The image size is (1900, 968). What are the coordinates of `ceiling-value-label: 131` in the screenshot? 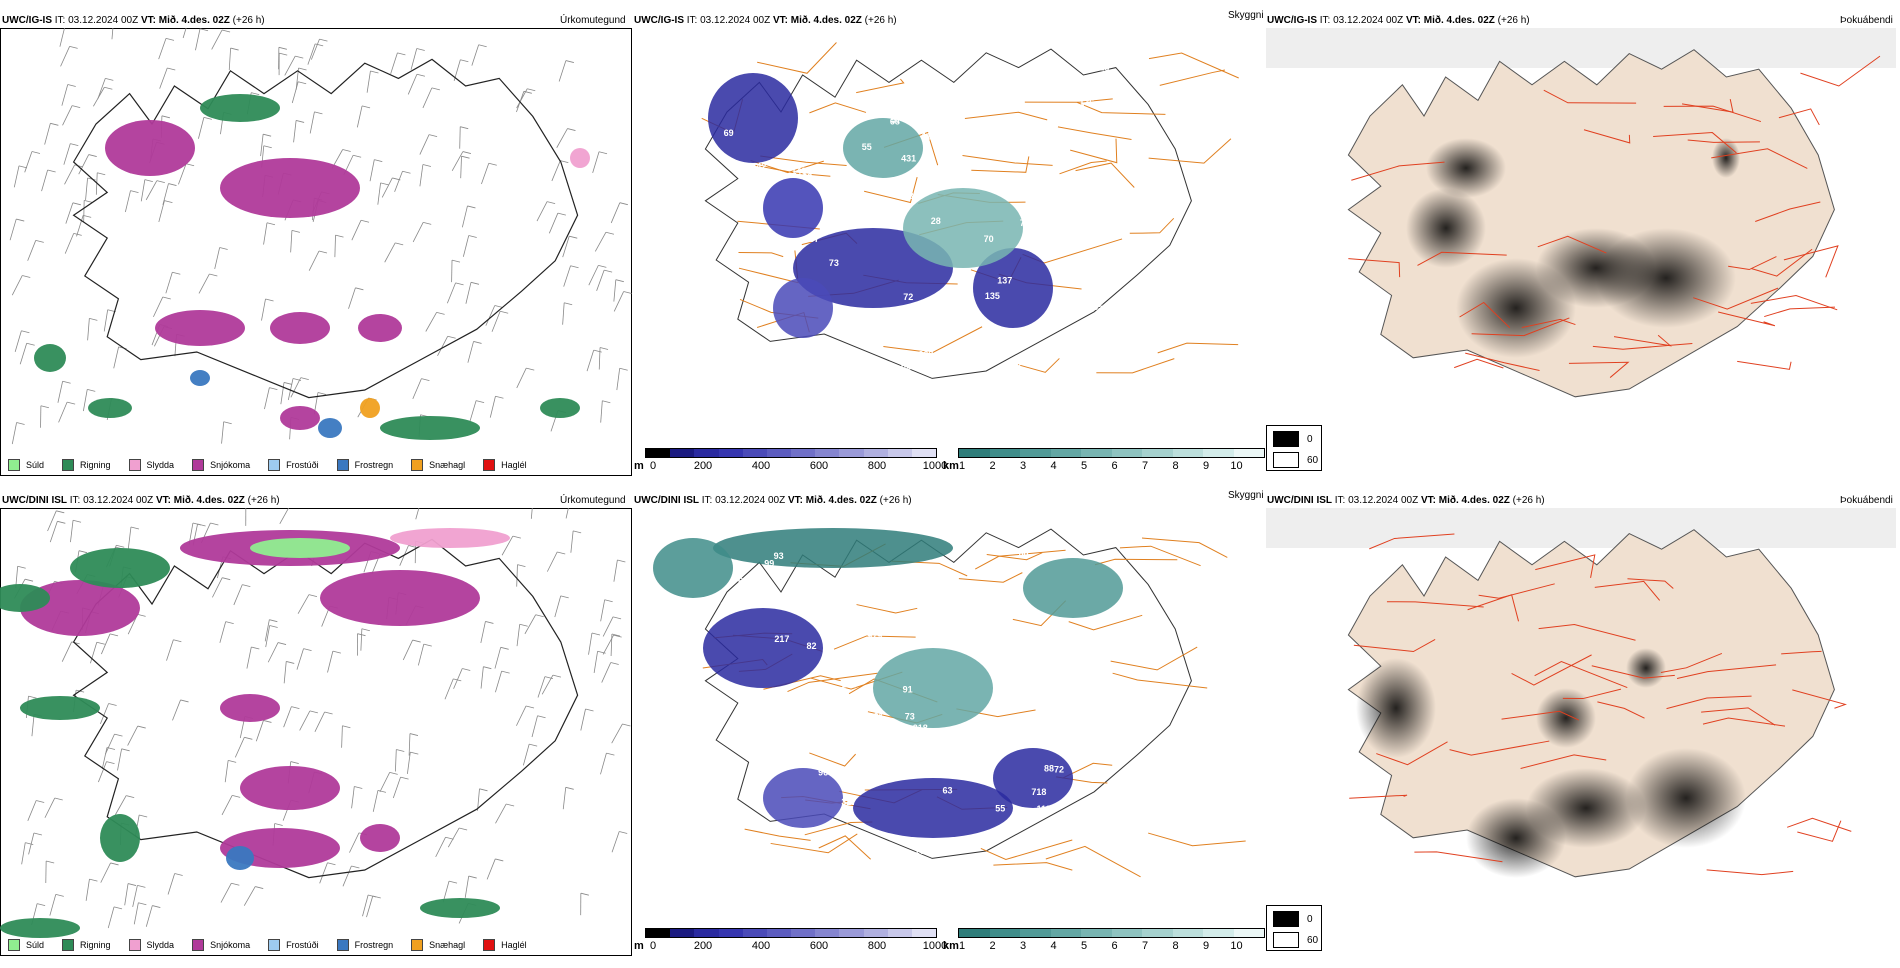 It's located at (988, 861).